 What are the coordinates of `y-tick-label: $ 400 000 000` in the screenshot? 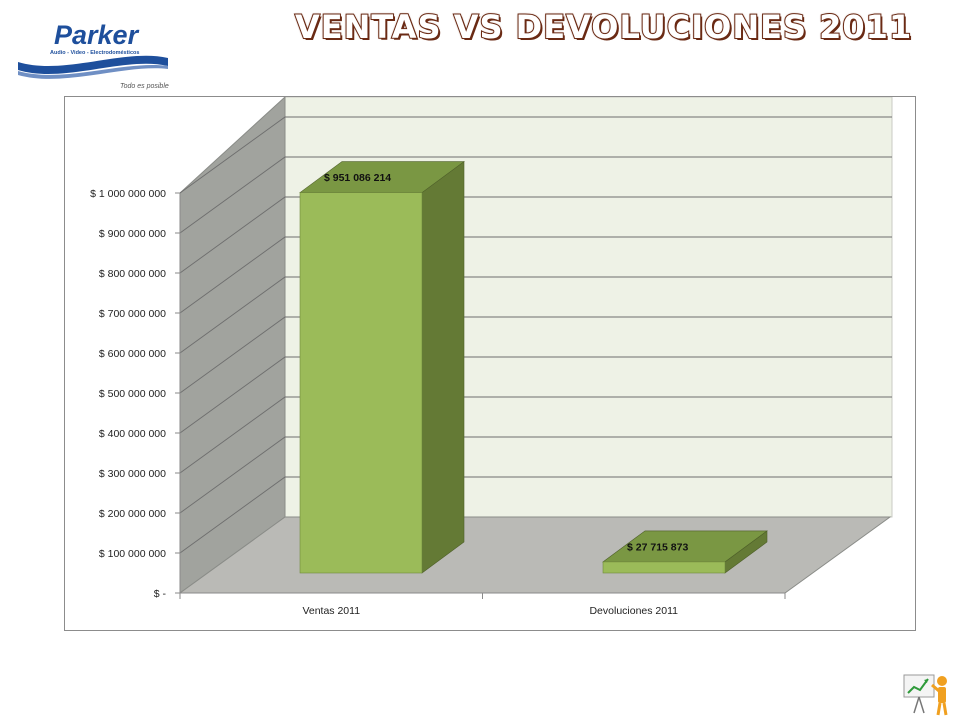 It's located at (132, 434).